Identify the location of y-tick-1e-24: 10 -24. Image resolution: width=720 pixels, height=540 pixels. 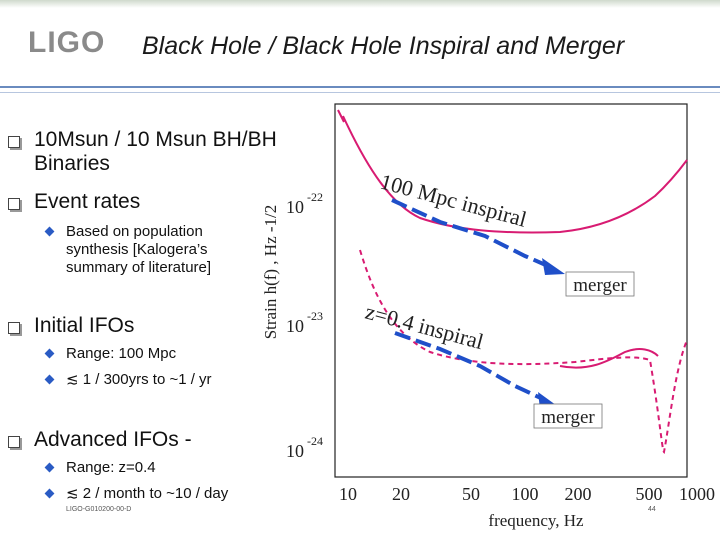
(304, 447).